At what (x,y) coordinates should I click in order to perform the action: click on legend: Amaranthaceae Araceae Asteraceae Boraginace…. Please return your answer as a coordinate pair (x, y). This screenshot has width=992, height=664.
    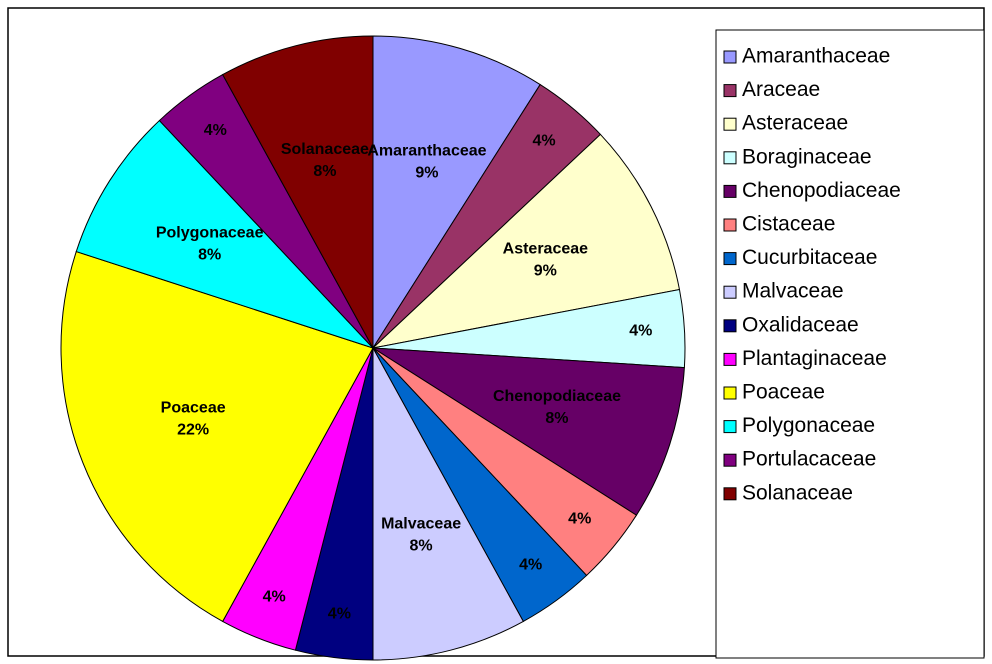
    Looking at the image, I should click on (812, 274).